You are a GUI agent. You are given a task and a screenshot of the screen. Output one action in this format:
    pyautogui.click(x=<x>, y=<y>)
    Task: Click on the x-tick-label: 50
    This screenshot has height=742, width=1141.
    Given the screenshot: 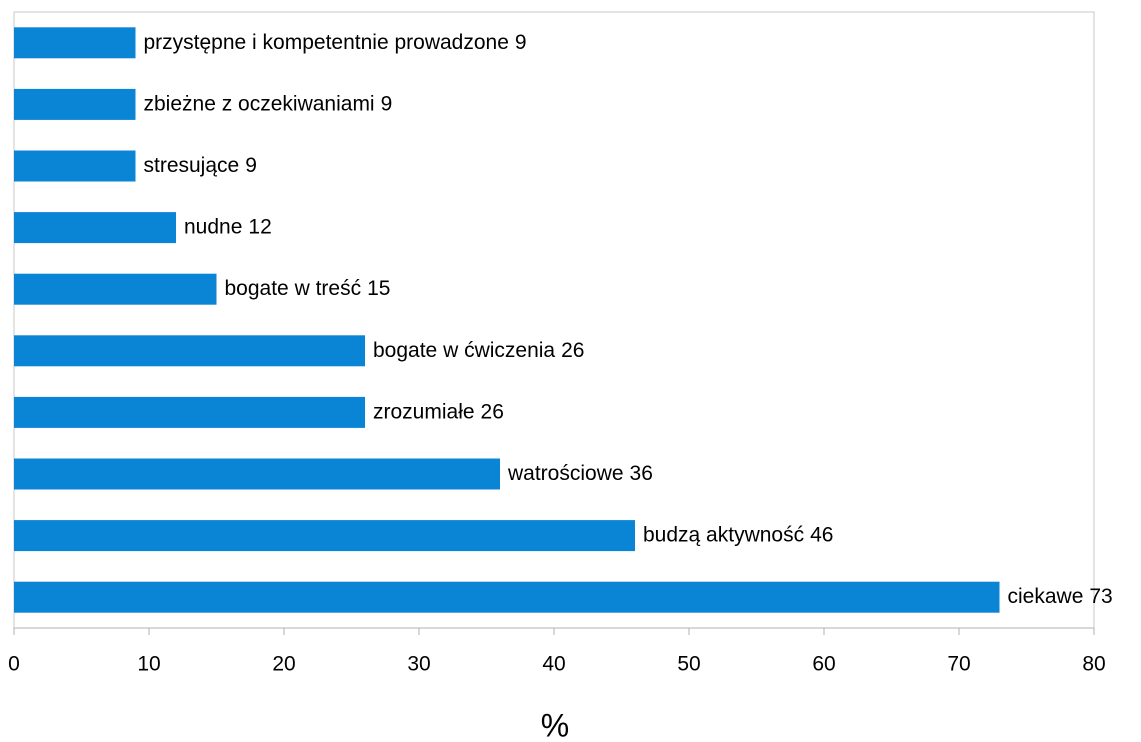 What is the action you would take?
    pyautogui.click(x=688, y=664)
    